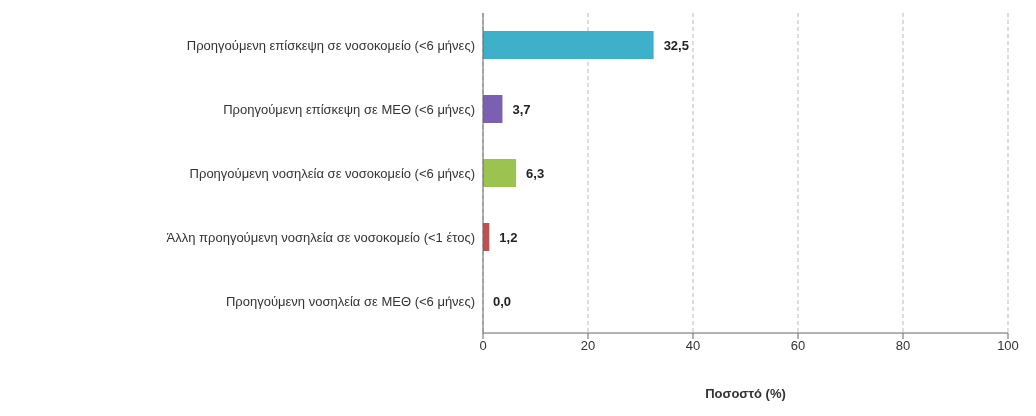  Describe the element at coordinates (508, 237) in the screenshot. I see `data-label: 1,2` at that location.